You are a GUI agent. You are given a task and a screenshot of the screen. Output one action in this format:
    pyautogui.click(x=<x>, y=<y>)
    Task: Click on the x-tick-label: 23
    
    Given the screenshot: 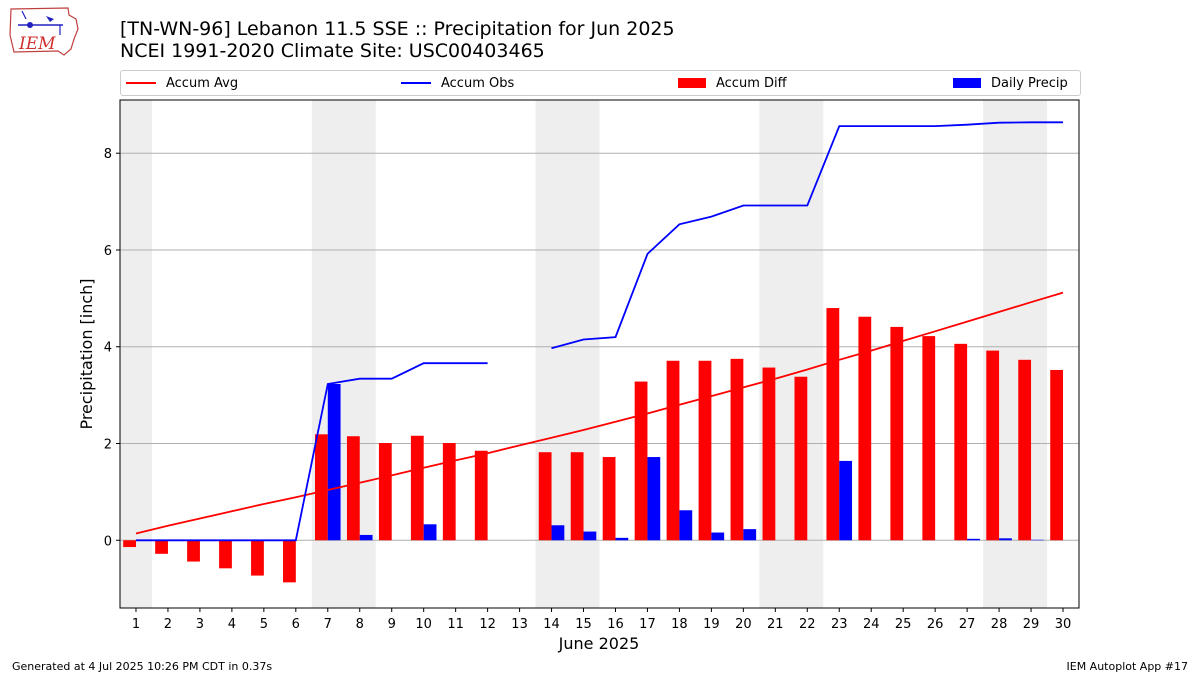 What is the action you would take?
    pyautogui.click(x=839, y=624)
    